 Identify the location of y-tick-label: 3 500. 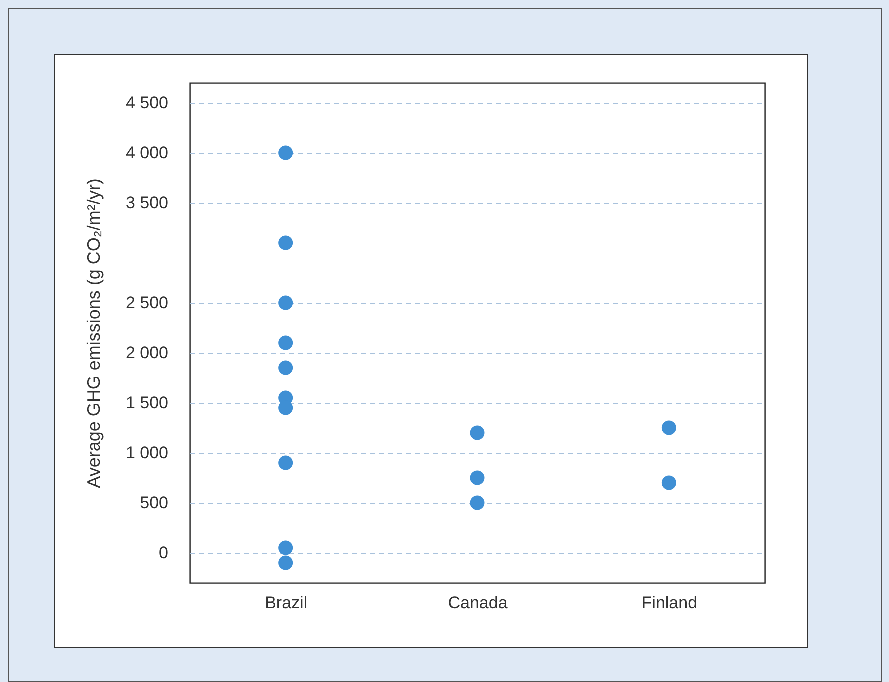
(147, 203).